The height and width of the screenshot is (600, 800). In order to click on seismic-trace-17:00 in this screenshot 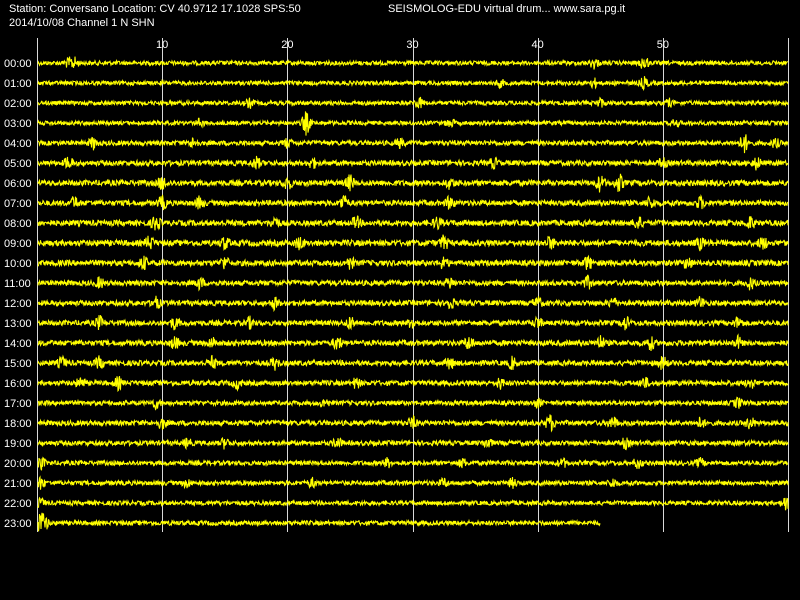, I will do `click(413, 403)`.